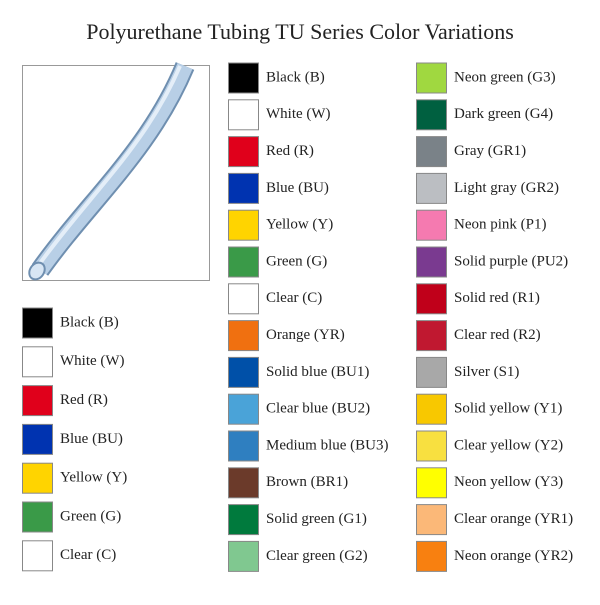 The height and width of the screenshot is (605, 600). Describe the element at coordinates (490, 151) in the screenshot. I see `color-label: Gray (GR1)` at that location.